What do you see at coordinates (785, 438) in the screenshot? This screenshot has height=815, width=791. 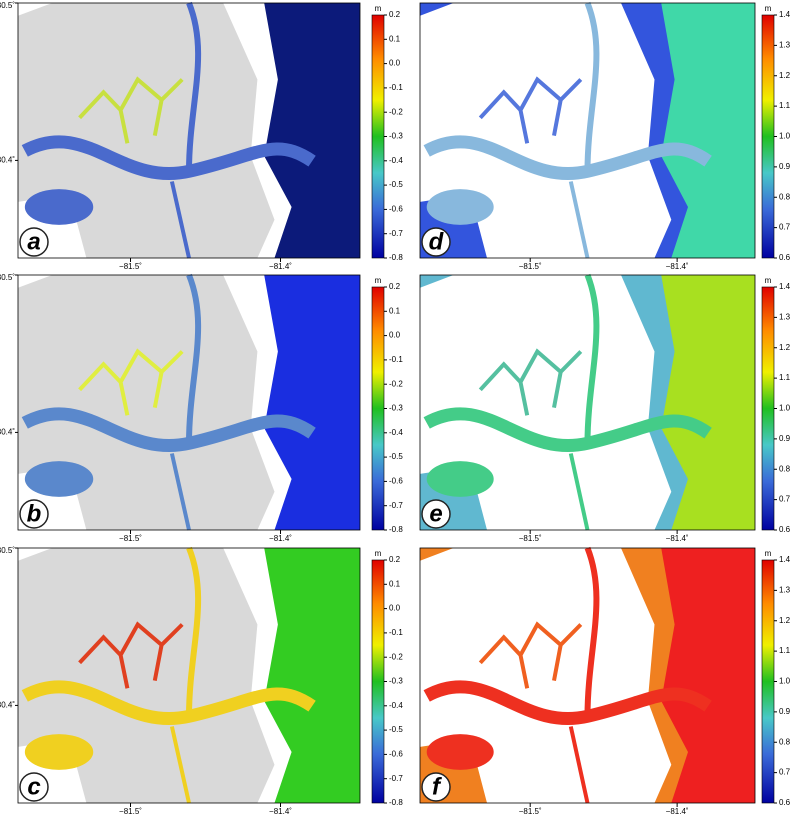 I see `colorbar-tick-label: 0.9` at bounding box center [785, 438].